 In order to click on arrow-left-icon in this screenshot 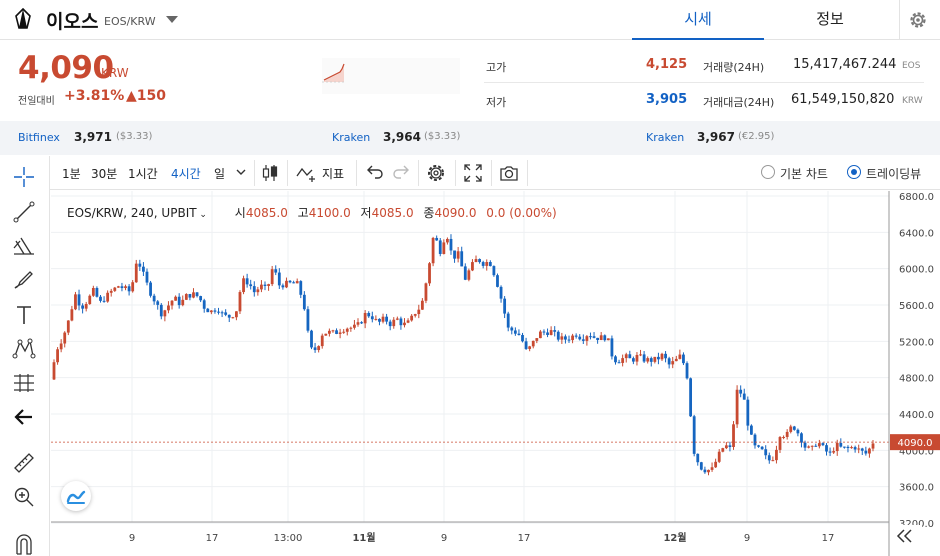, I will do `click(24, 417)`.